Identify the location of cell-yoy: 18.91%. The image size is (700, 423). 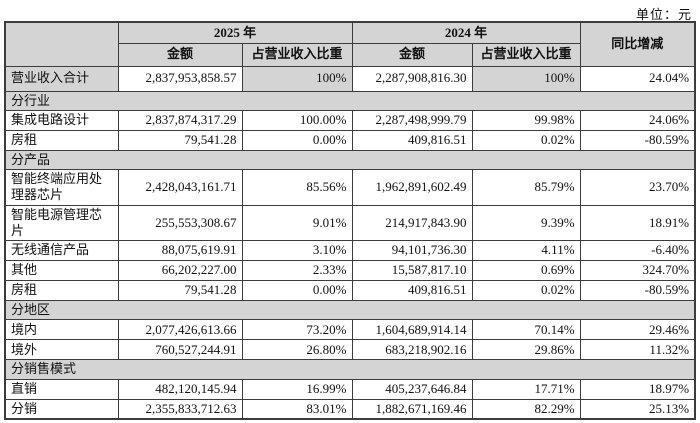
(637, 222).